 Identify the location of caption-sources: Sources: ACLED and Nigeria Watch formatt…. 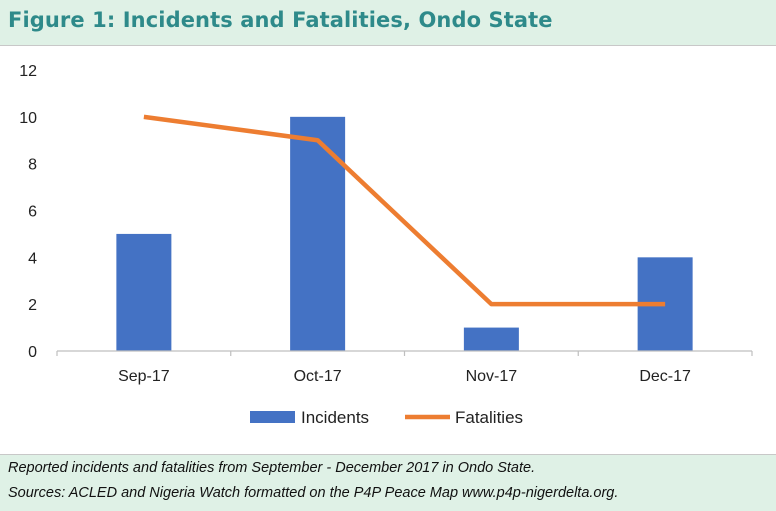
(313, 493).